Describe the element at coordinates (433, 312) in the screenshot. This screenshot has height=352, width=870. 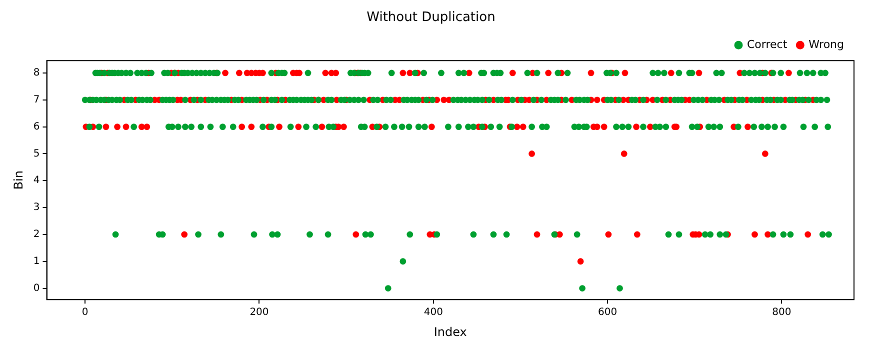
I see `x-tick-label: 400` at that location.